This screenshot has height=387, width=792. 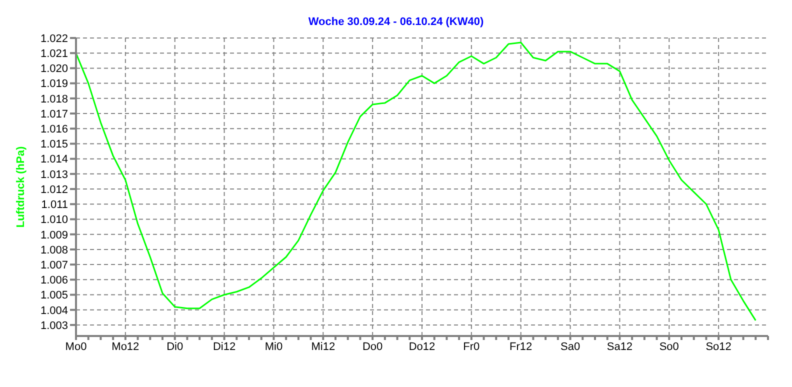 I want to click on x-tick-label: Di0, so click(x=175, y=346).